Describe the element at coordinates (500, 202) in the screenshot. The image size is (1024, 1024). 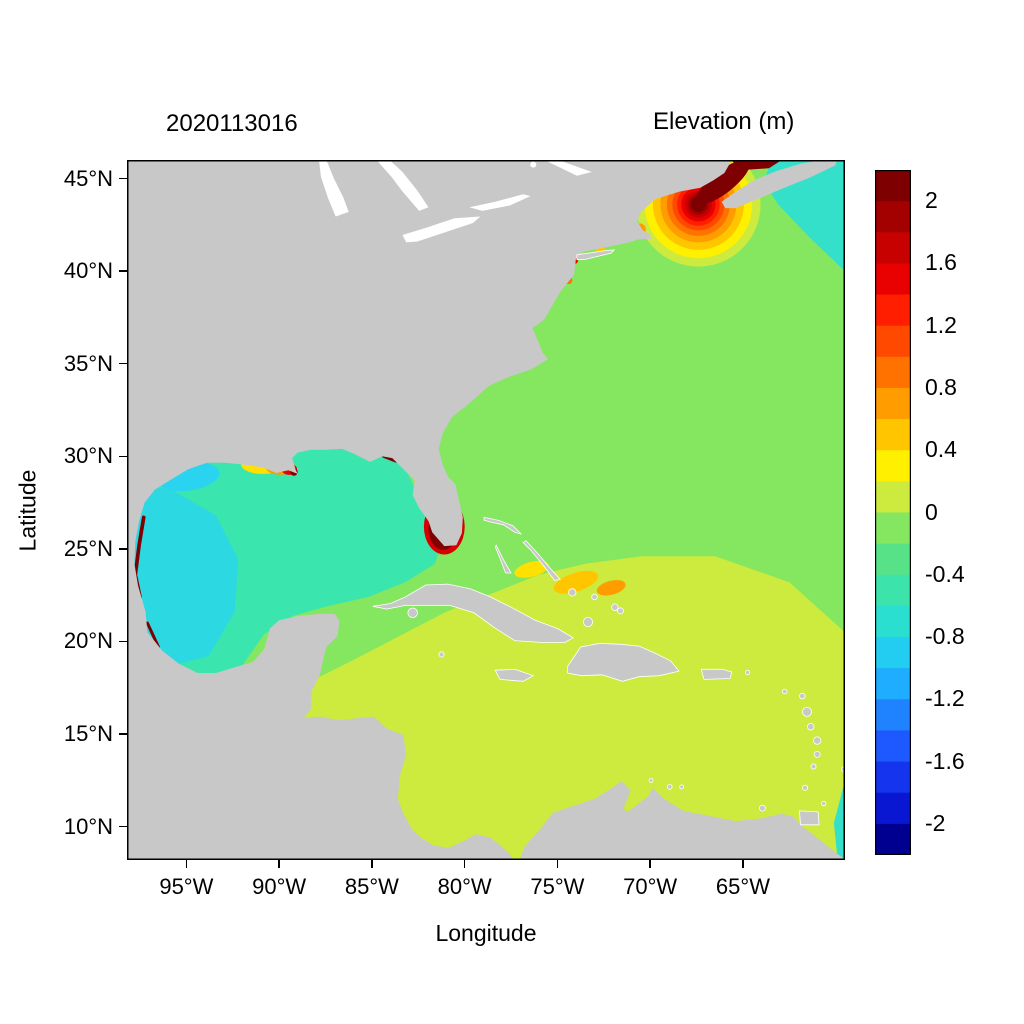
I see `lake-ontario` at that location.